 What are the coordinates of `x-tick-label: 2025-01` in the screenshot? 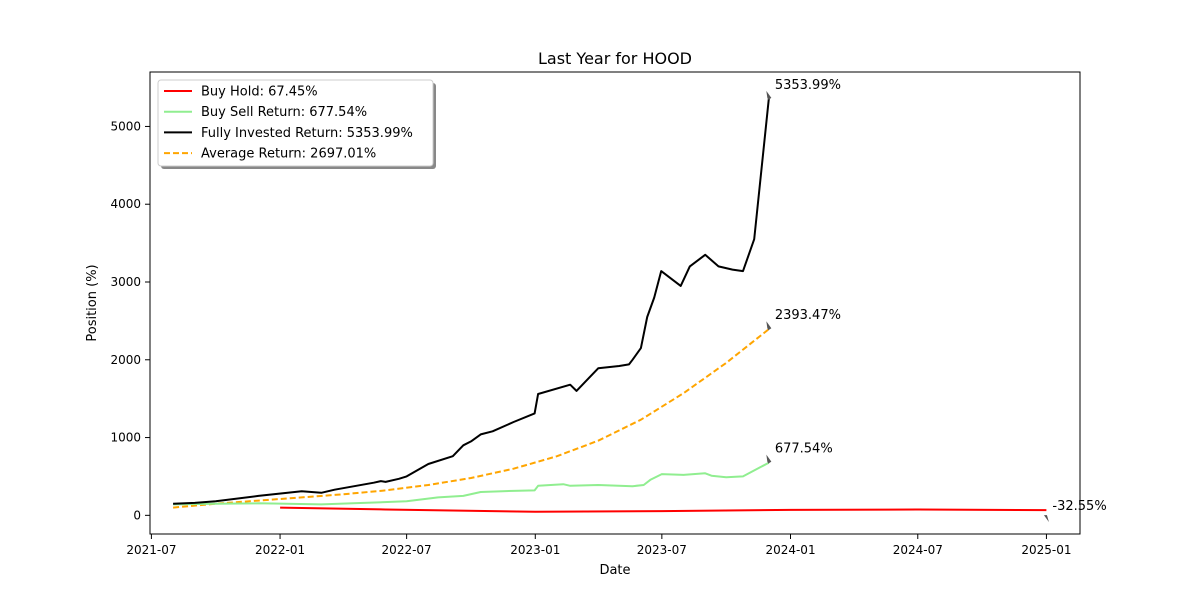 It's located at (1046, 550).